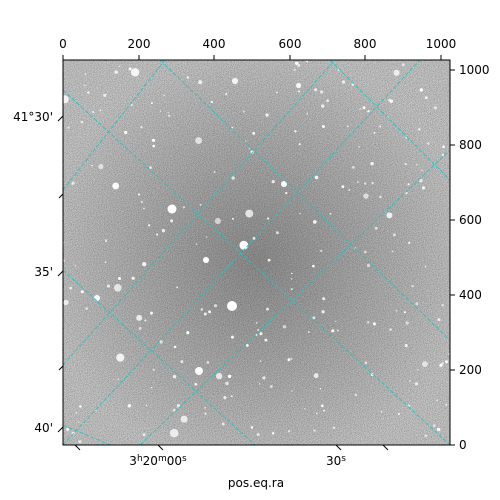 This screenshot has height=500, width=500. I want to click on dec-tick-label: 35', so click(43, 272).